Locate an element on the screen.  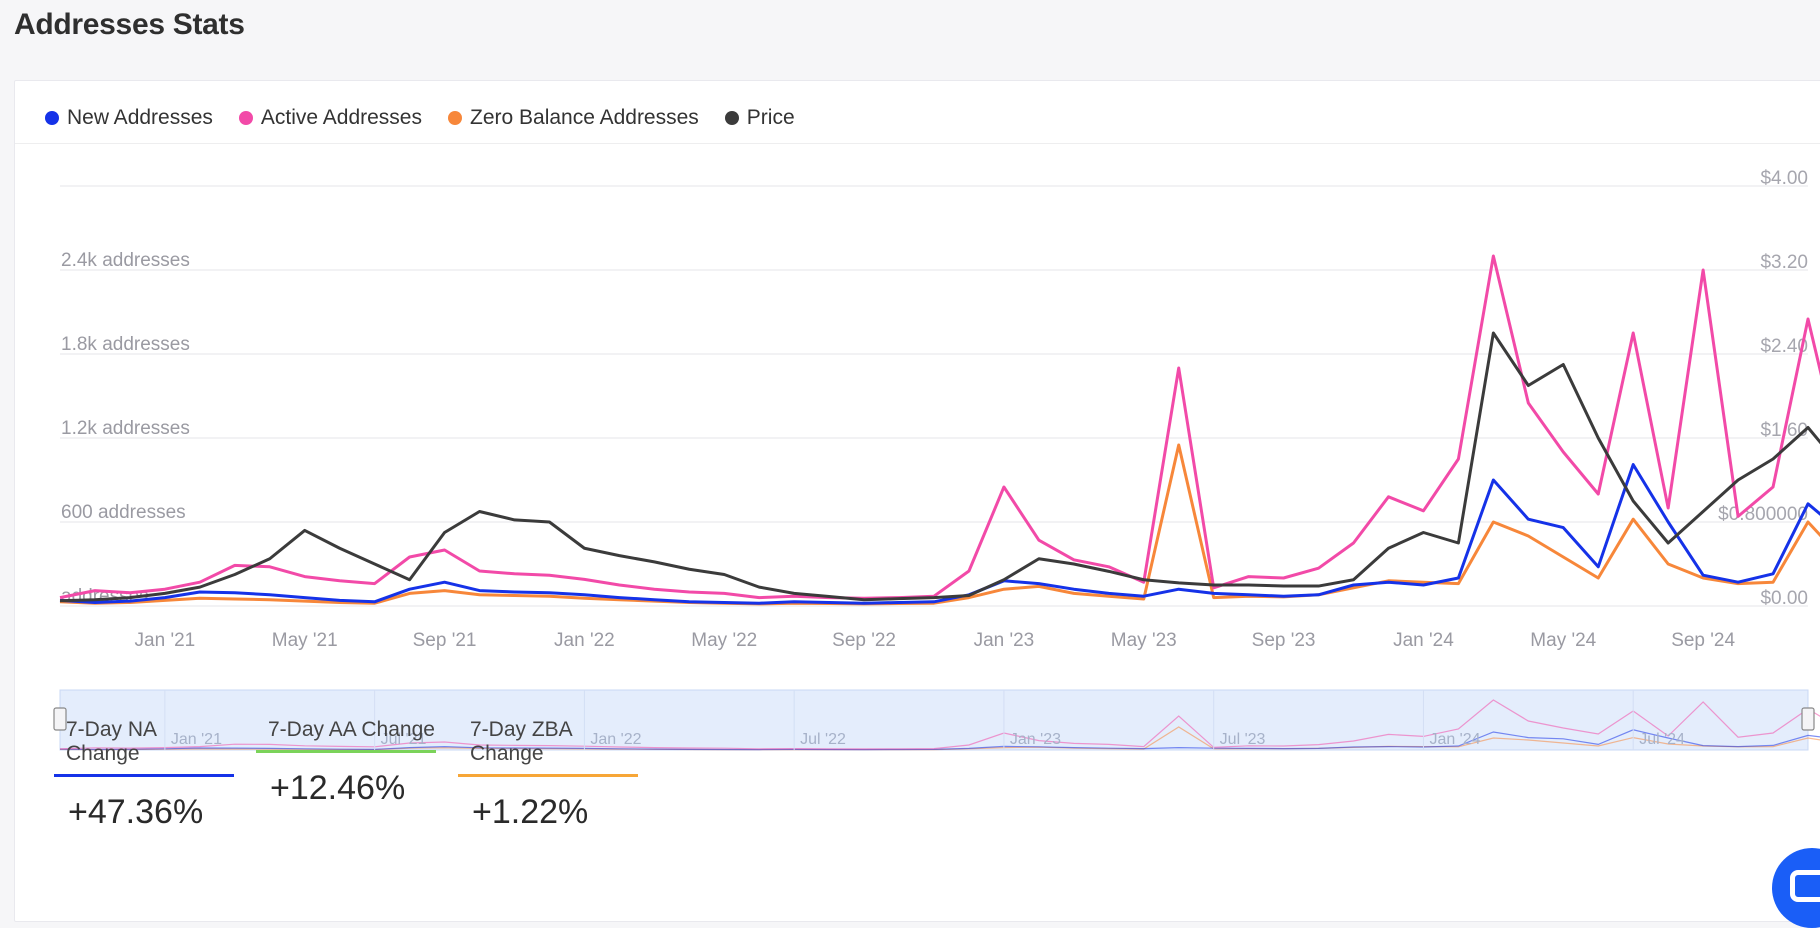
x-tick-label: May '24 is located at coordinates (1563, 640).